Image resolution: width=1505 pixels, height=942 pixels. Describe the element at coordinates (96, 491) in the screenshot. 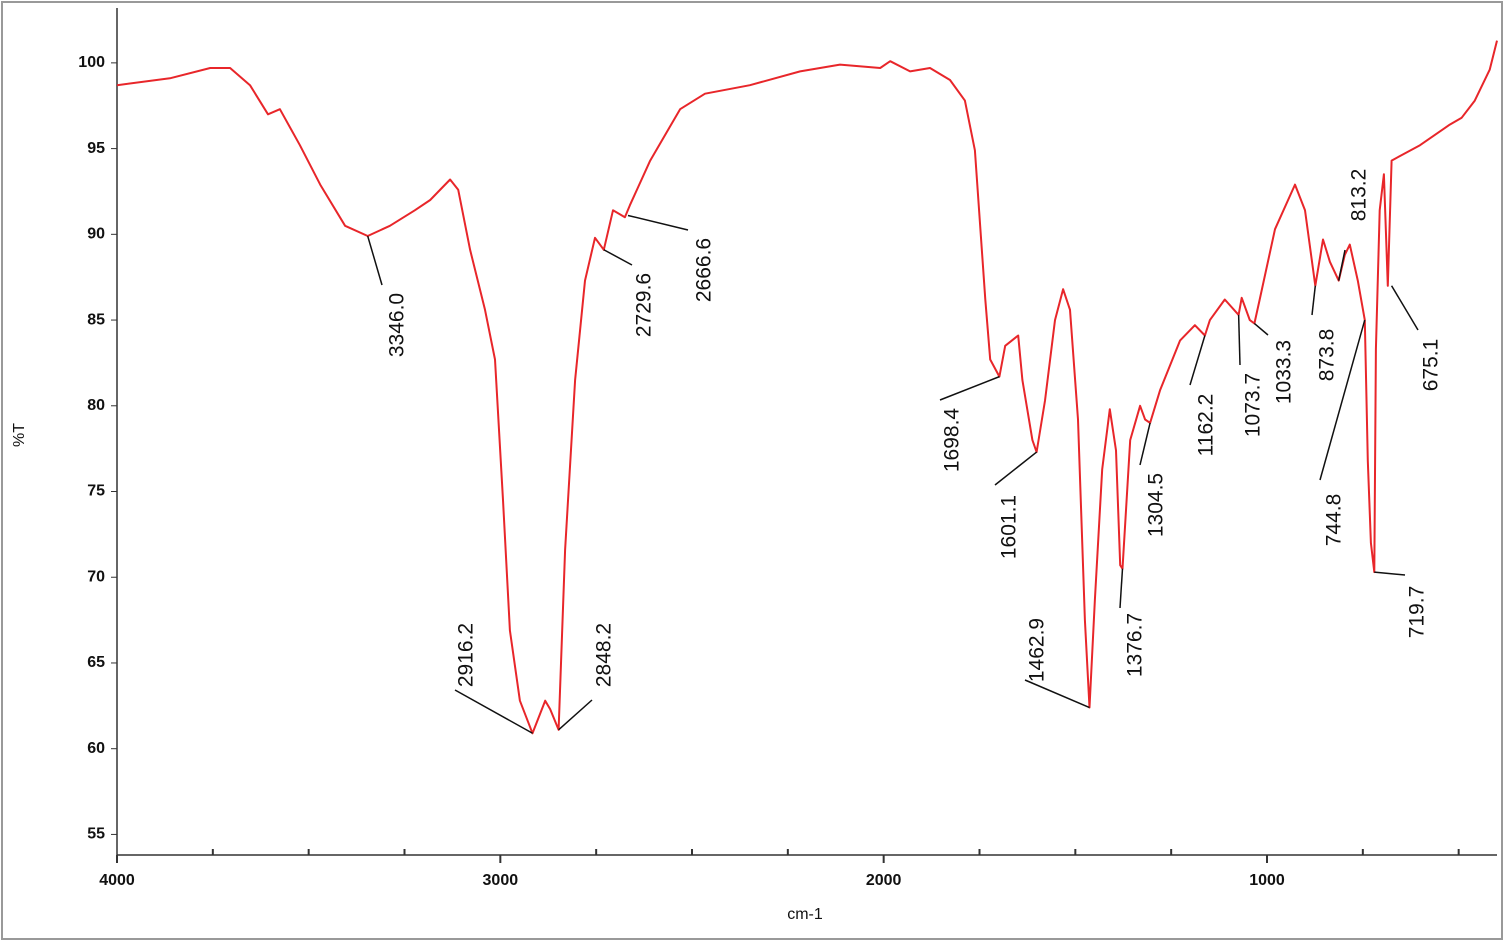

I see `y-tick-label: 75` at that location.